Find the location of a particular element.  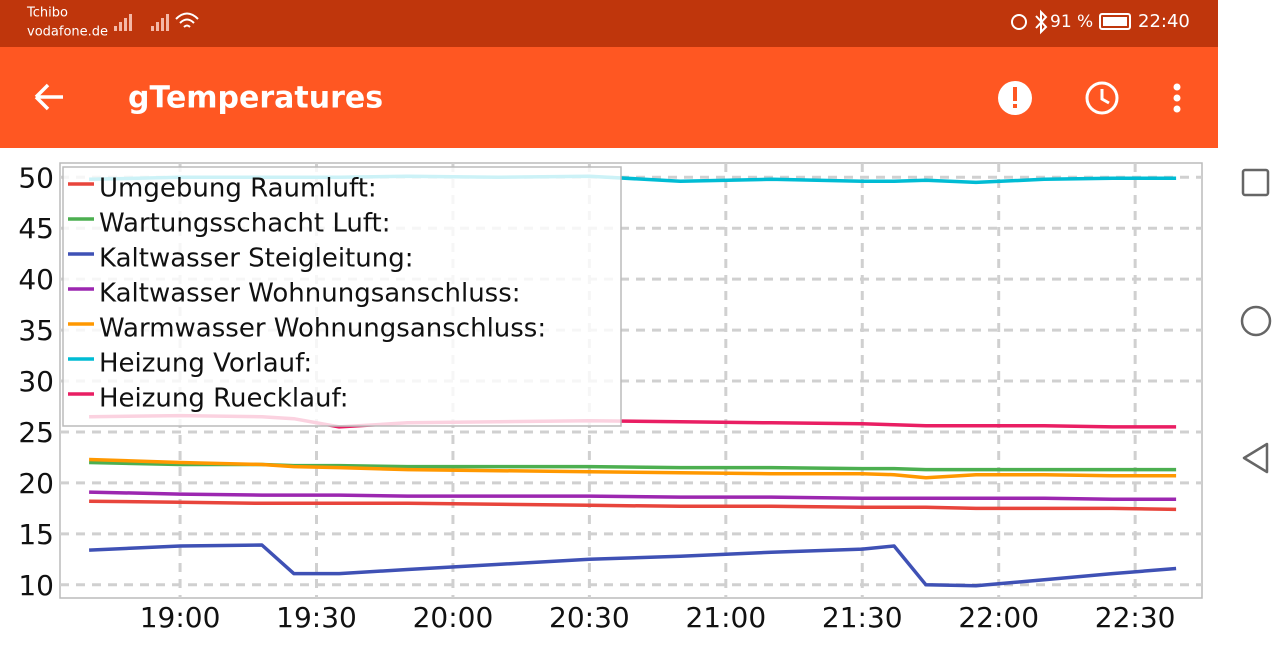

carrier-name: vodafone.de is located at coordinates (67, 32).